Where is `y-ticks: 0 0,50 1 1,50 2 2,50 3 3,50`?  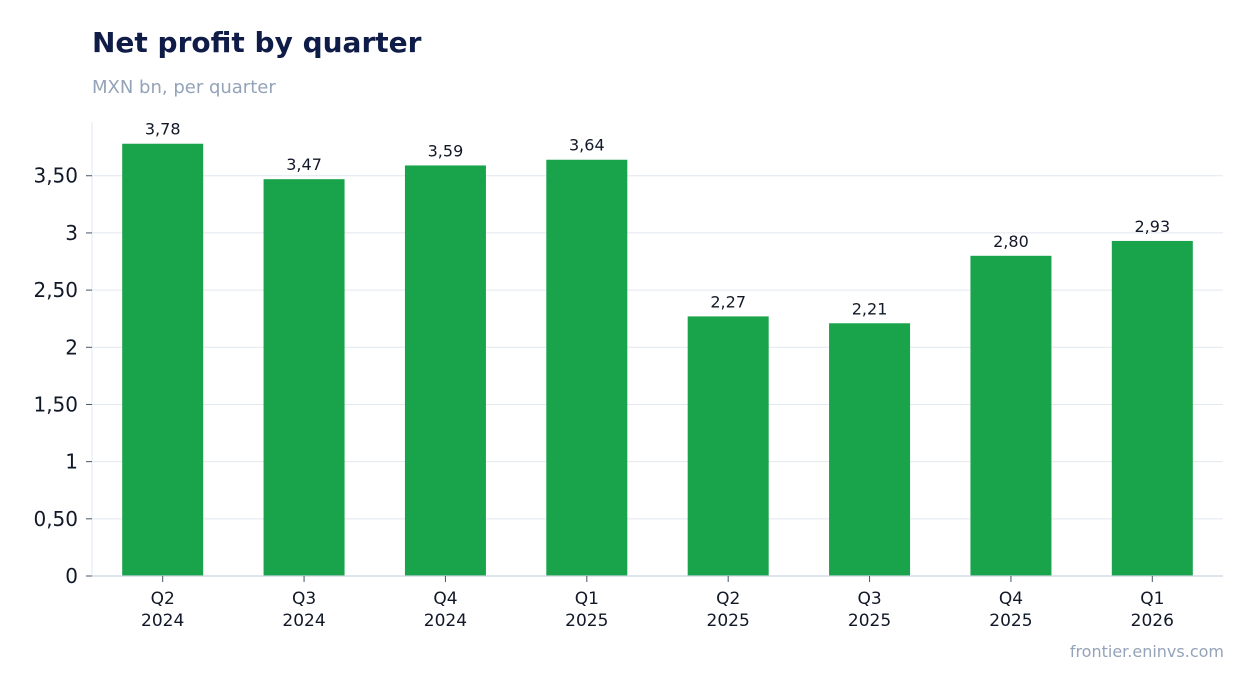
y-ticks: 0 0,50 1 1,50 2 2,50 3 3,50 is located at coordinates (62, 376).